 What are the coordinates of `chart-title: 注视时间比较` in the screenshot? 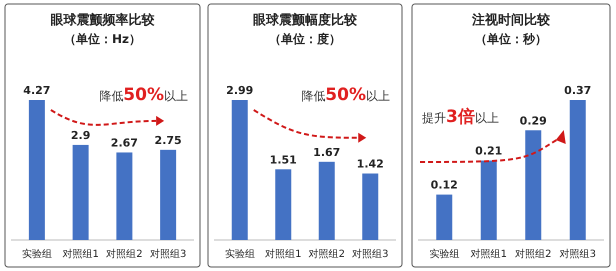 It's located at (511, 20).